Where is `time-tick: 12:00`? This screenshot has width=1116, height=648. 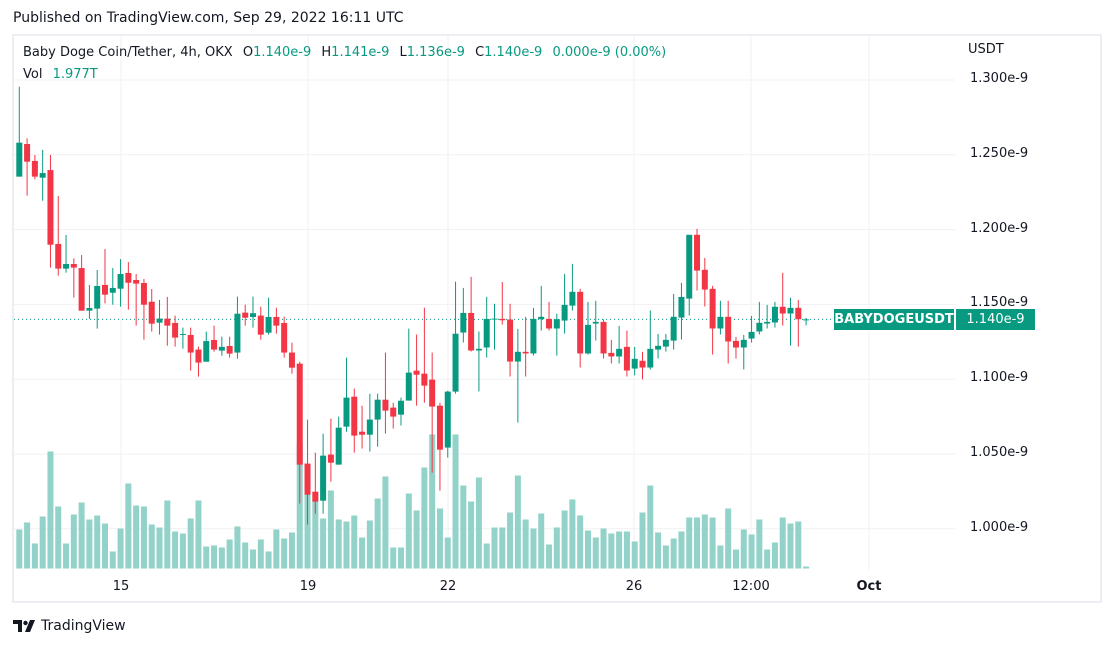 time-tick: 12:00 is located at coordinates (751, 586).